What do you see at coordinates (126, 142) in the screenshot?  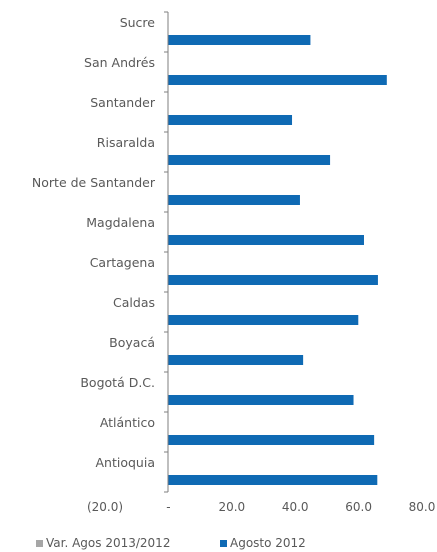 I see `category-label: Risaralda` at bounding box center [126, 142].